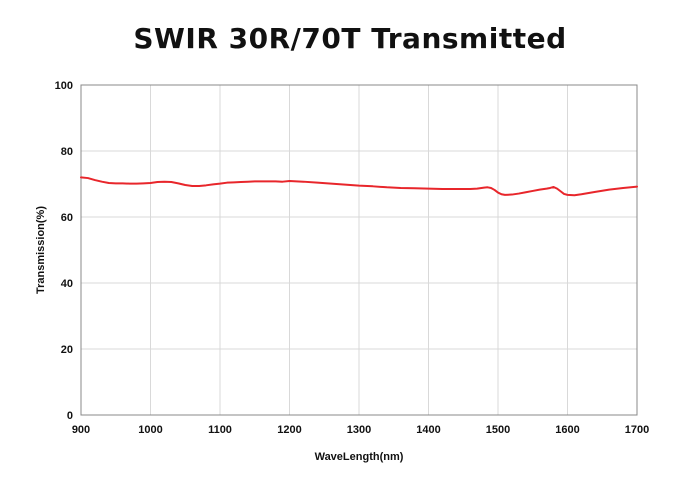  Describe the element at coordinates (637, 430) in the screenshot. I see `x-tick-label: 1700` at that location.